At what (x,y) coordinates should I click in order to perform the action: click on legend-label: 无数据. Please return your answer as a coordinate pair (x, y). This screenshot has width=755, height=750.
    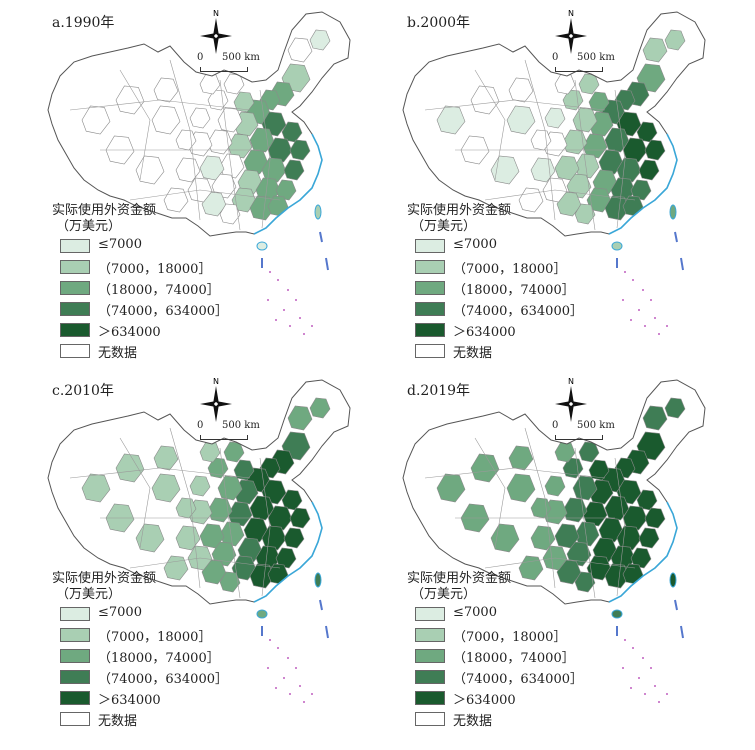
    Looking at the image, I should click on (118, 721).